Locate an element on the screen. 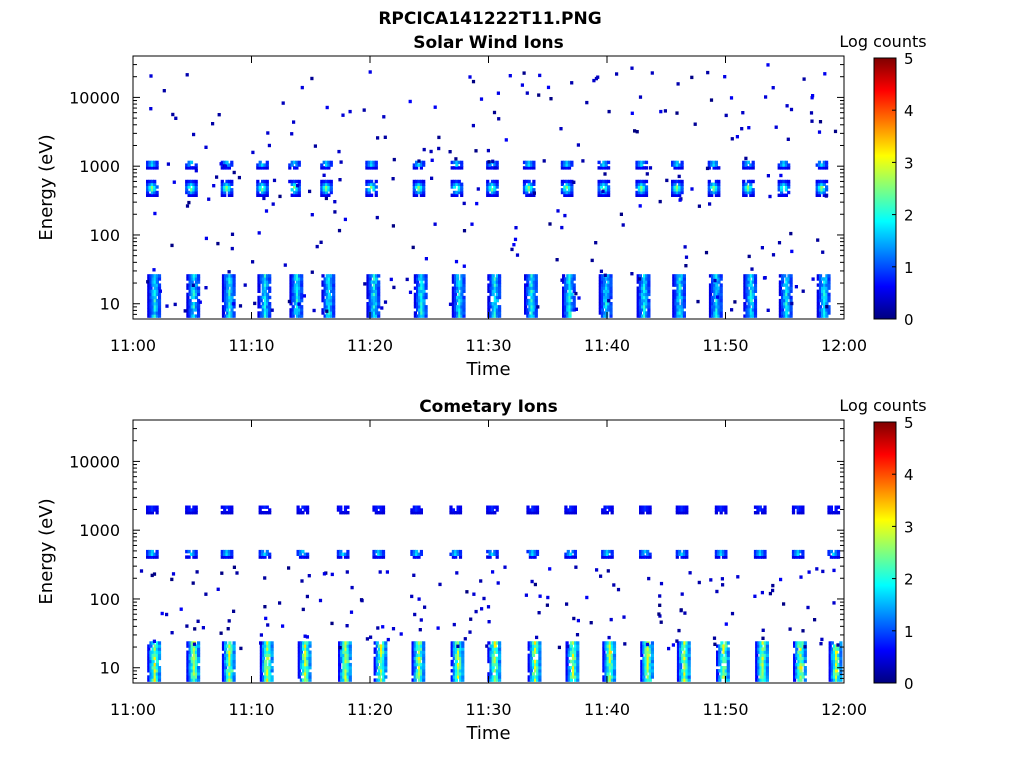  x-tick-label: 11:30 is located at coordinates (488, 345).